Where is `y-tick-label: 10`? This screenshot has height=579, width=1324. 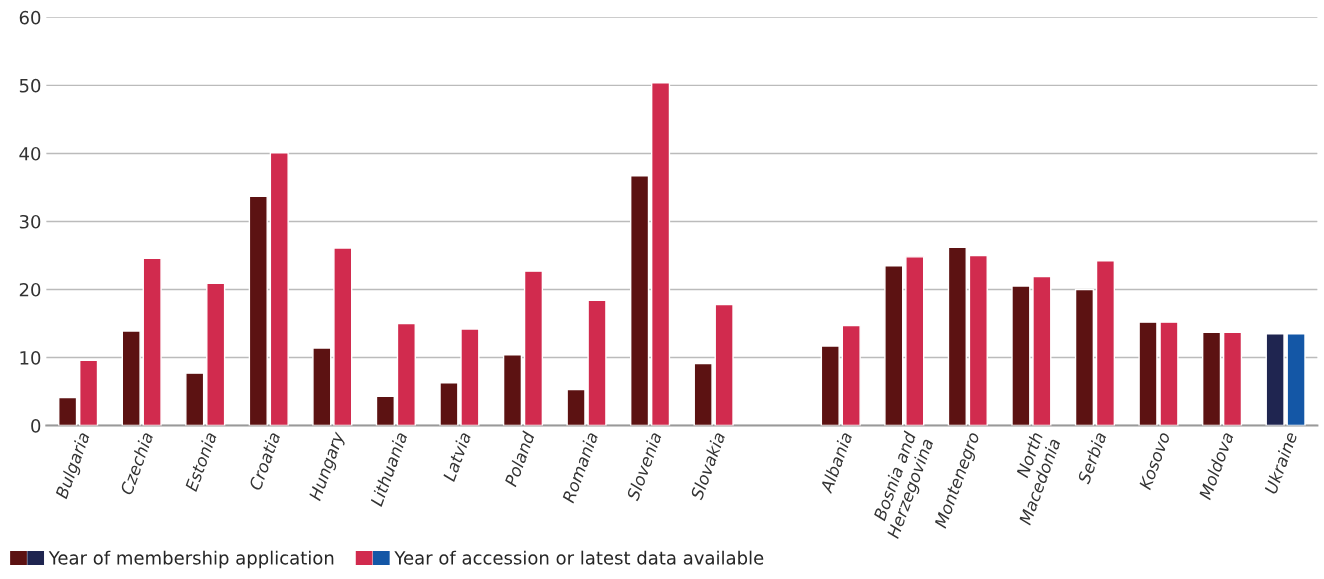
y-tick-label: 10 is located at coordinates (30, 357).